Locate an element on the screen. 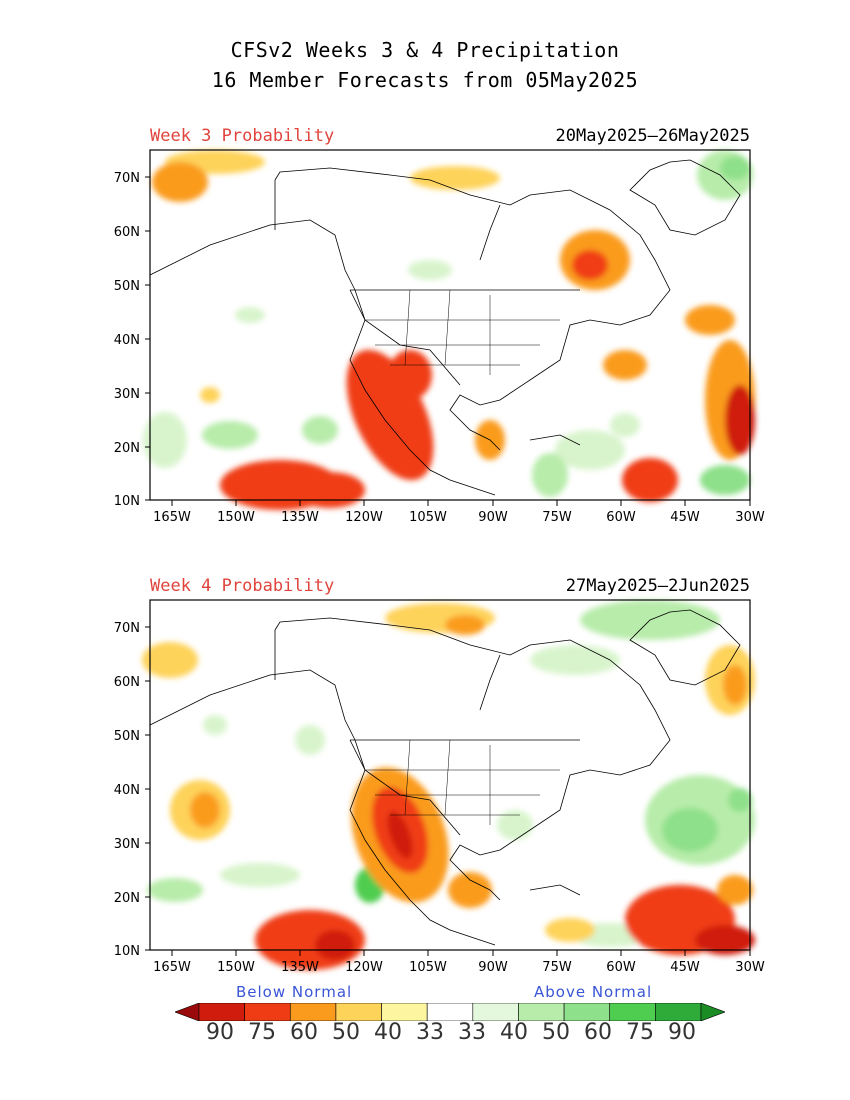 The height and width of the screenshot is (1100, 850). above-normal-label: Above Normal is located at coordinates (593, 992).